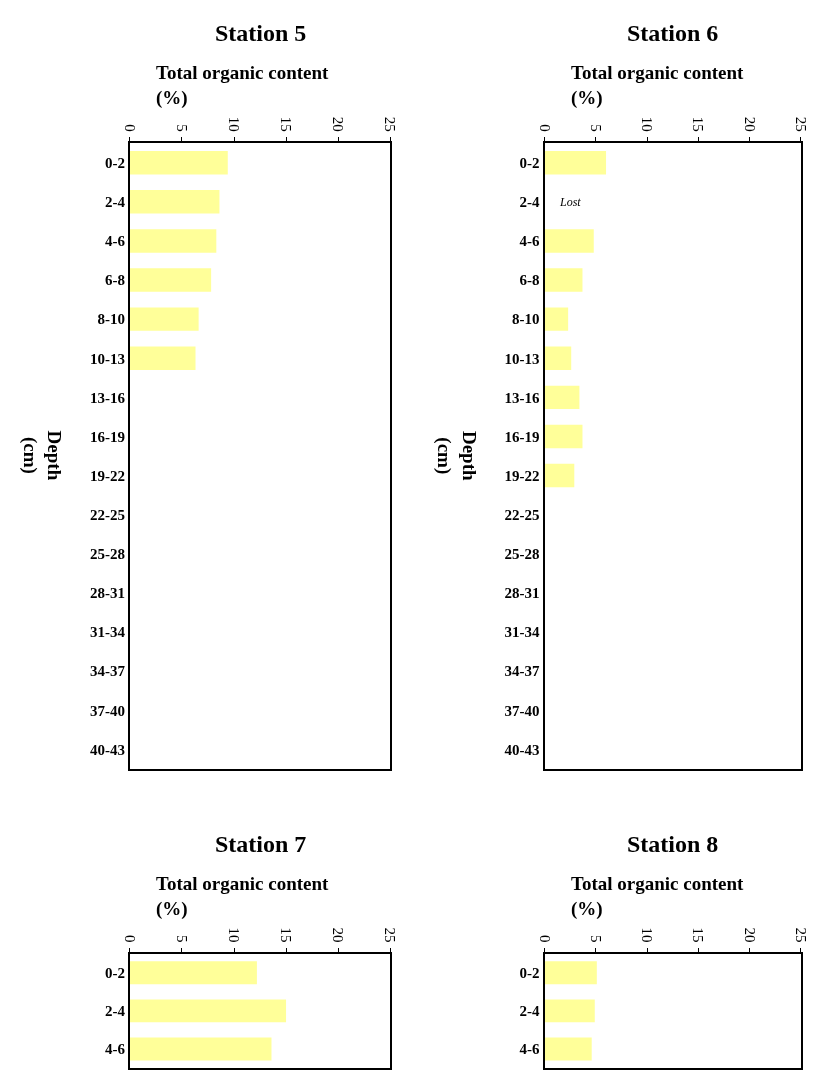  What do you see at coordinates (261, 33) in the screenshot?
I see `chart-title: Station 5` at bounding box center [261, 33].